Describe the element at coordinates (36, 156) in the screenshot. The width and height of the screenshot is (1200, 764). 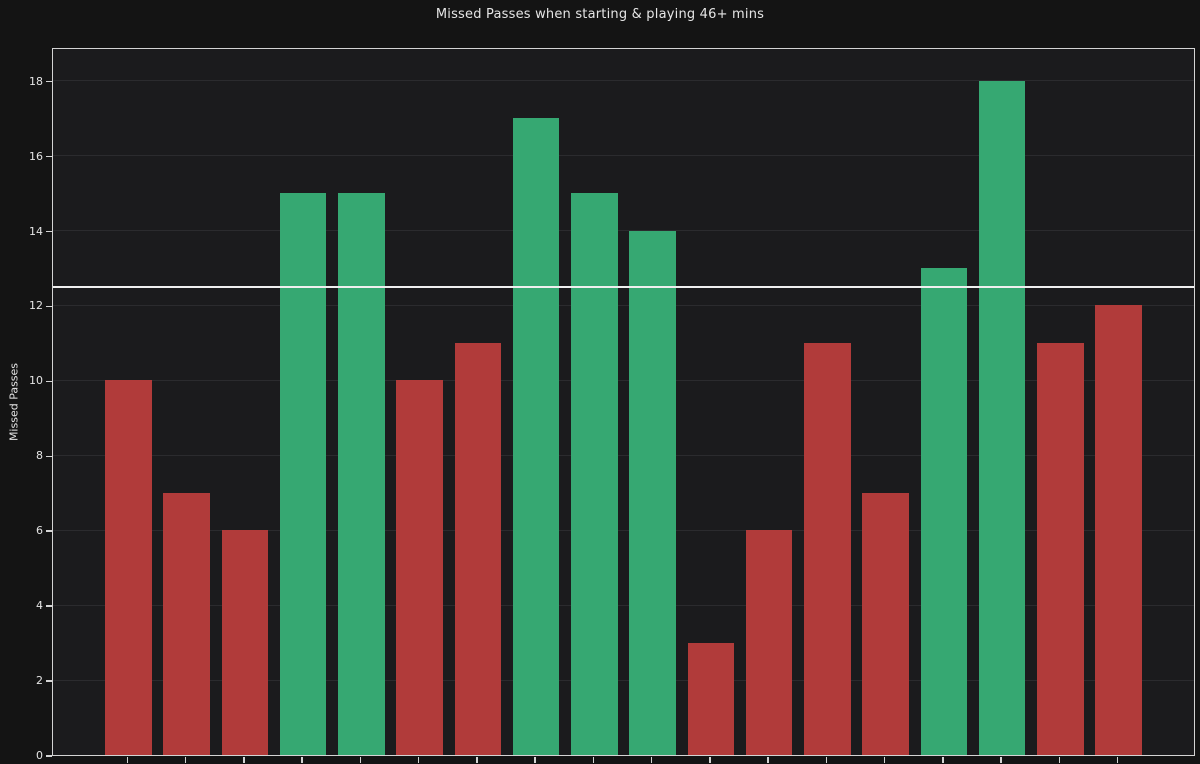
I see `y-tick-label-16: 16` at that location.